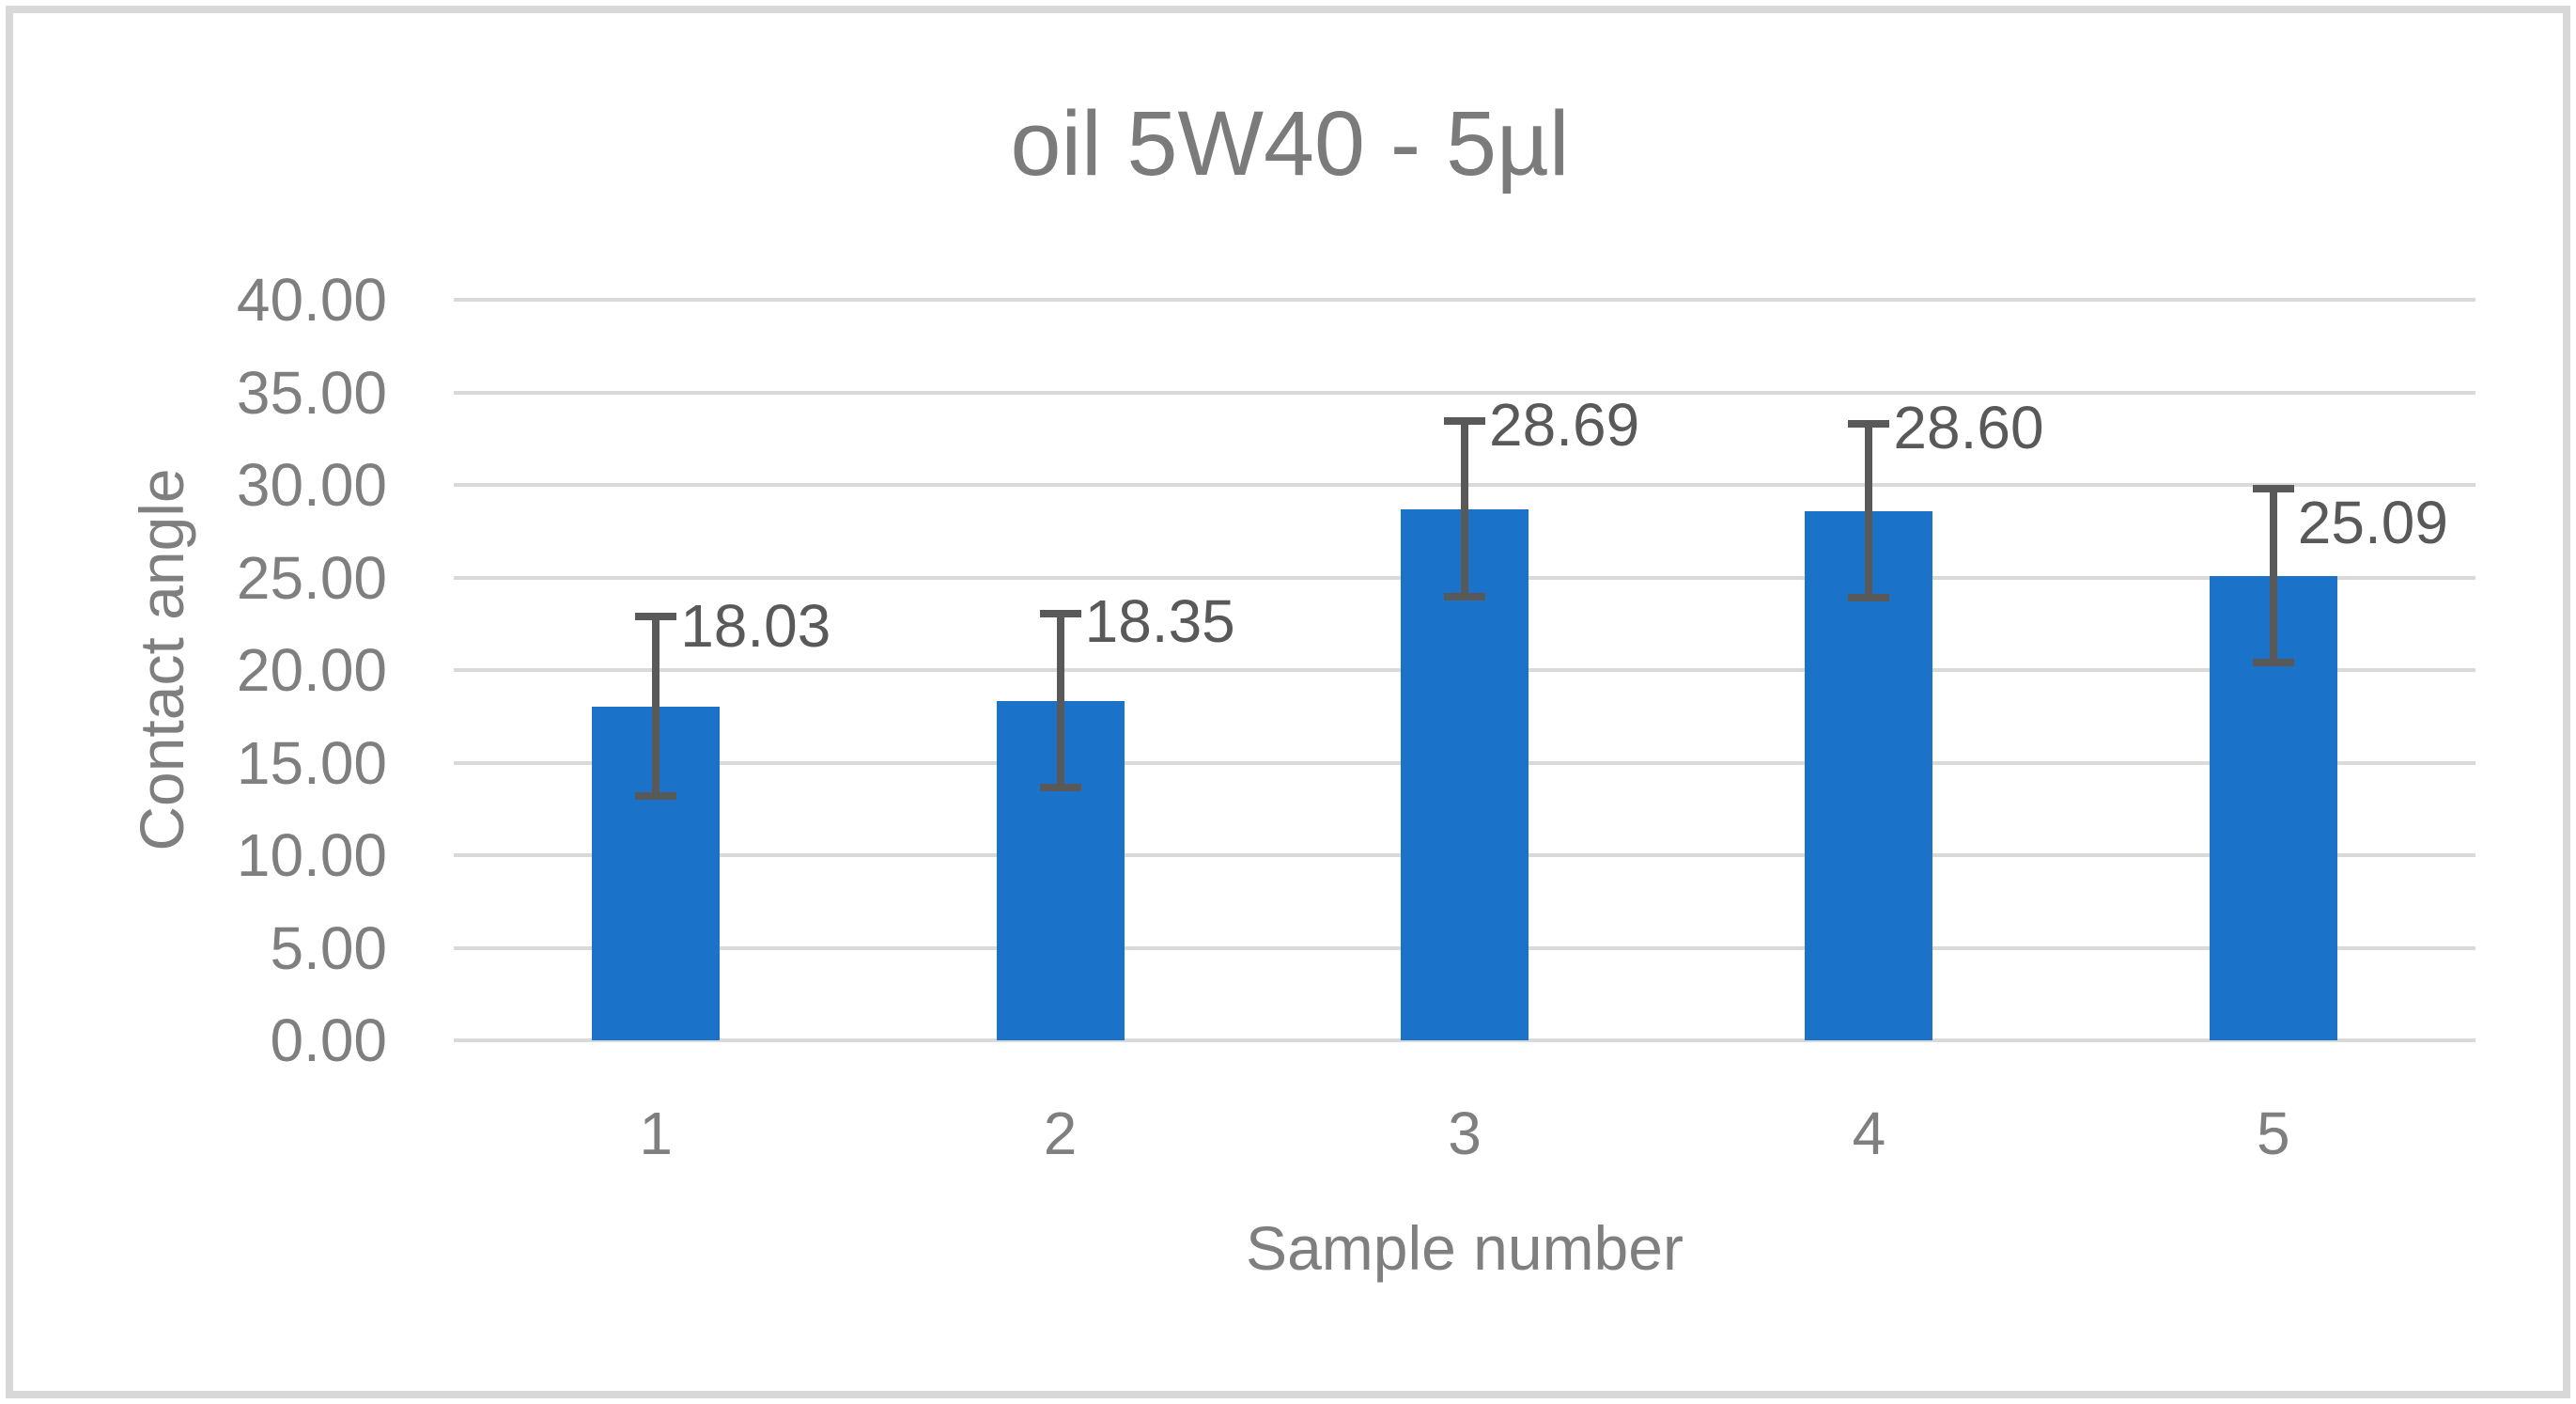 The width and height of the screenshot is (2576, 1404). What do you see at coordinates (312, 762) in the screenshot?
I see `y-tick-label: 15.00` at bounding box center [312, 762].